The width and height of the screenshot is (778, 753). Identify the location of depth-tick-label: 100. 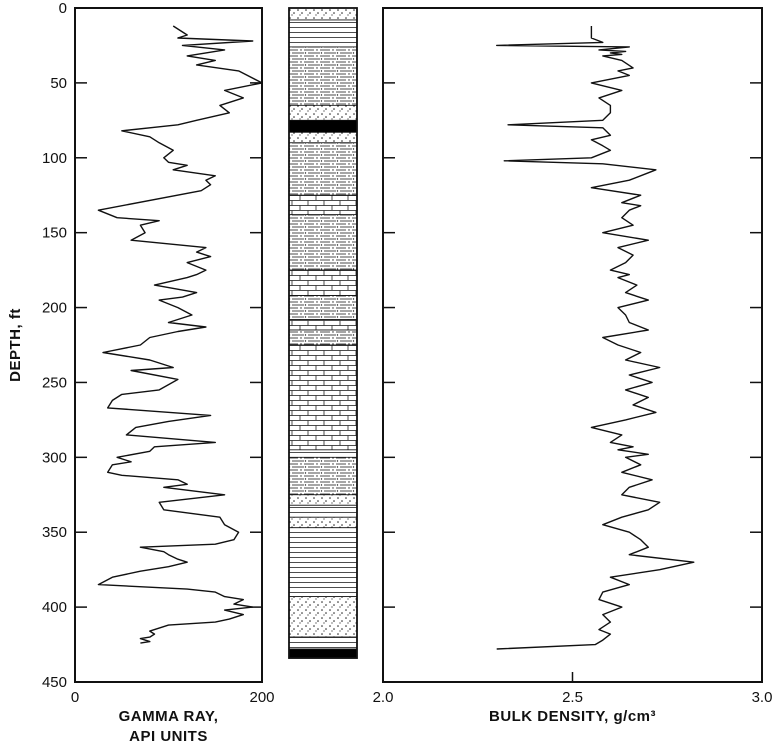
(54, 158).